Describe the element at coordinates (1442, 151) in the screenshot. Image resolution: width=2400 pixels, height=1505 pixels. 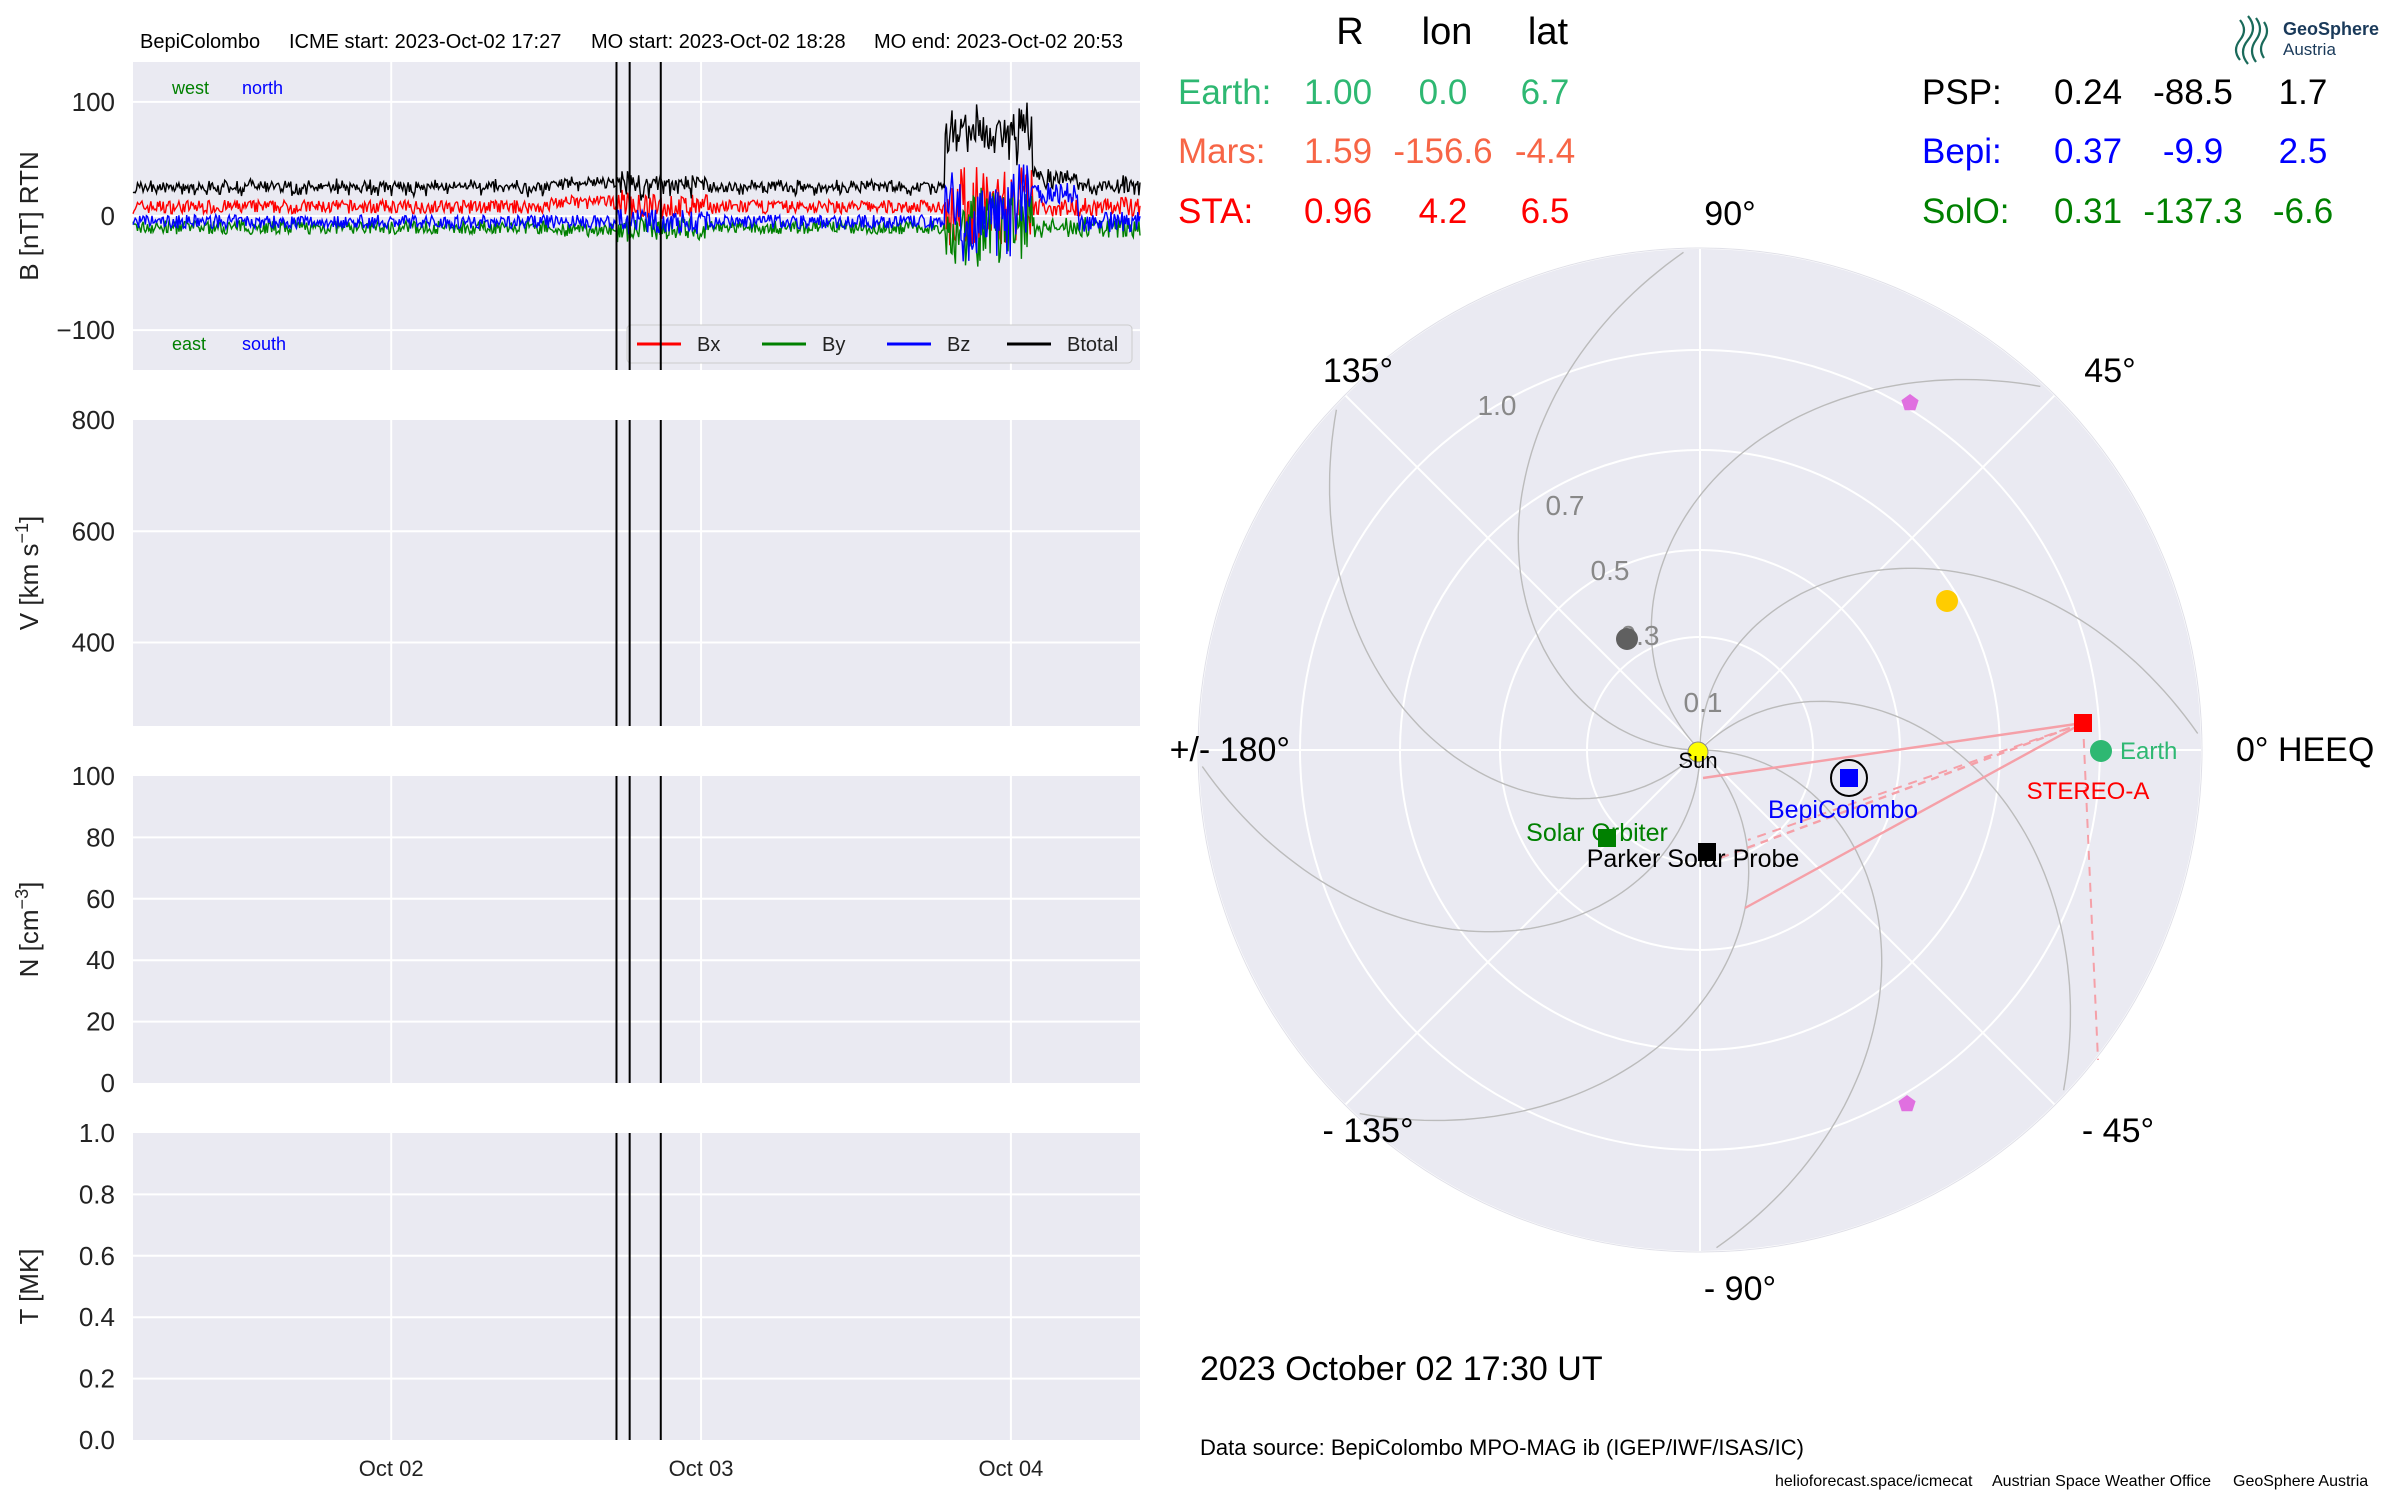
I see `table-left-lon: -156.6` at that location.